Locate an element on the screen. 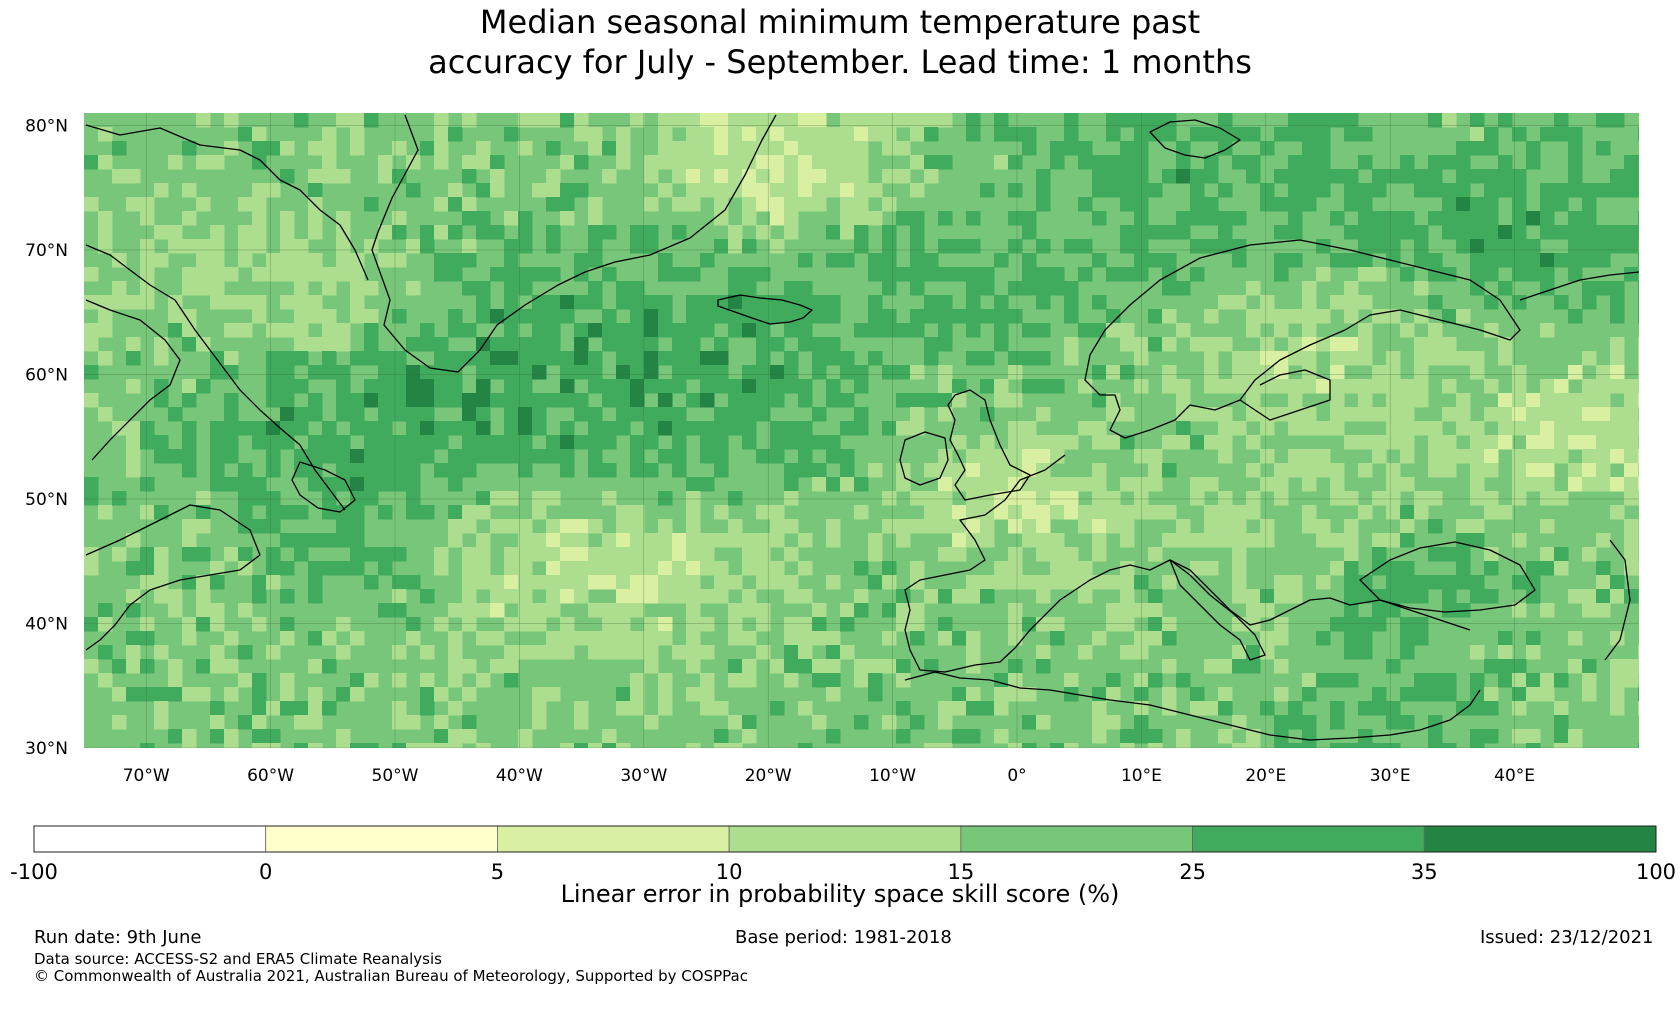 The height and width of the screenshot is (1020, 1680). latitude-label: 70°N is located at coordinates (46, 251).